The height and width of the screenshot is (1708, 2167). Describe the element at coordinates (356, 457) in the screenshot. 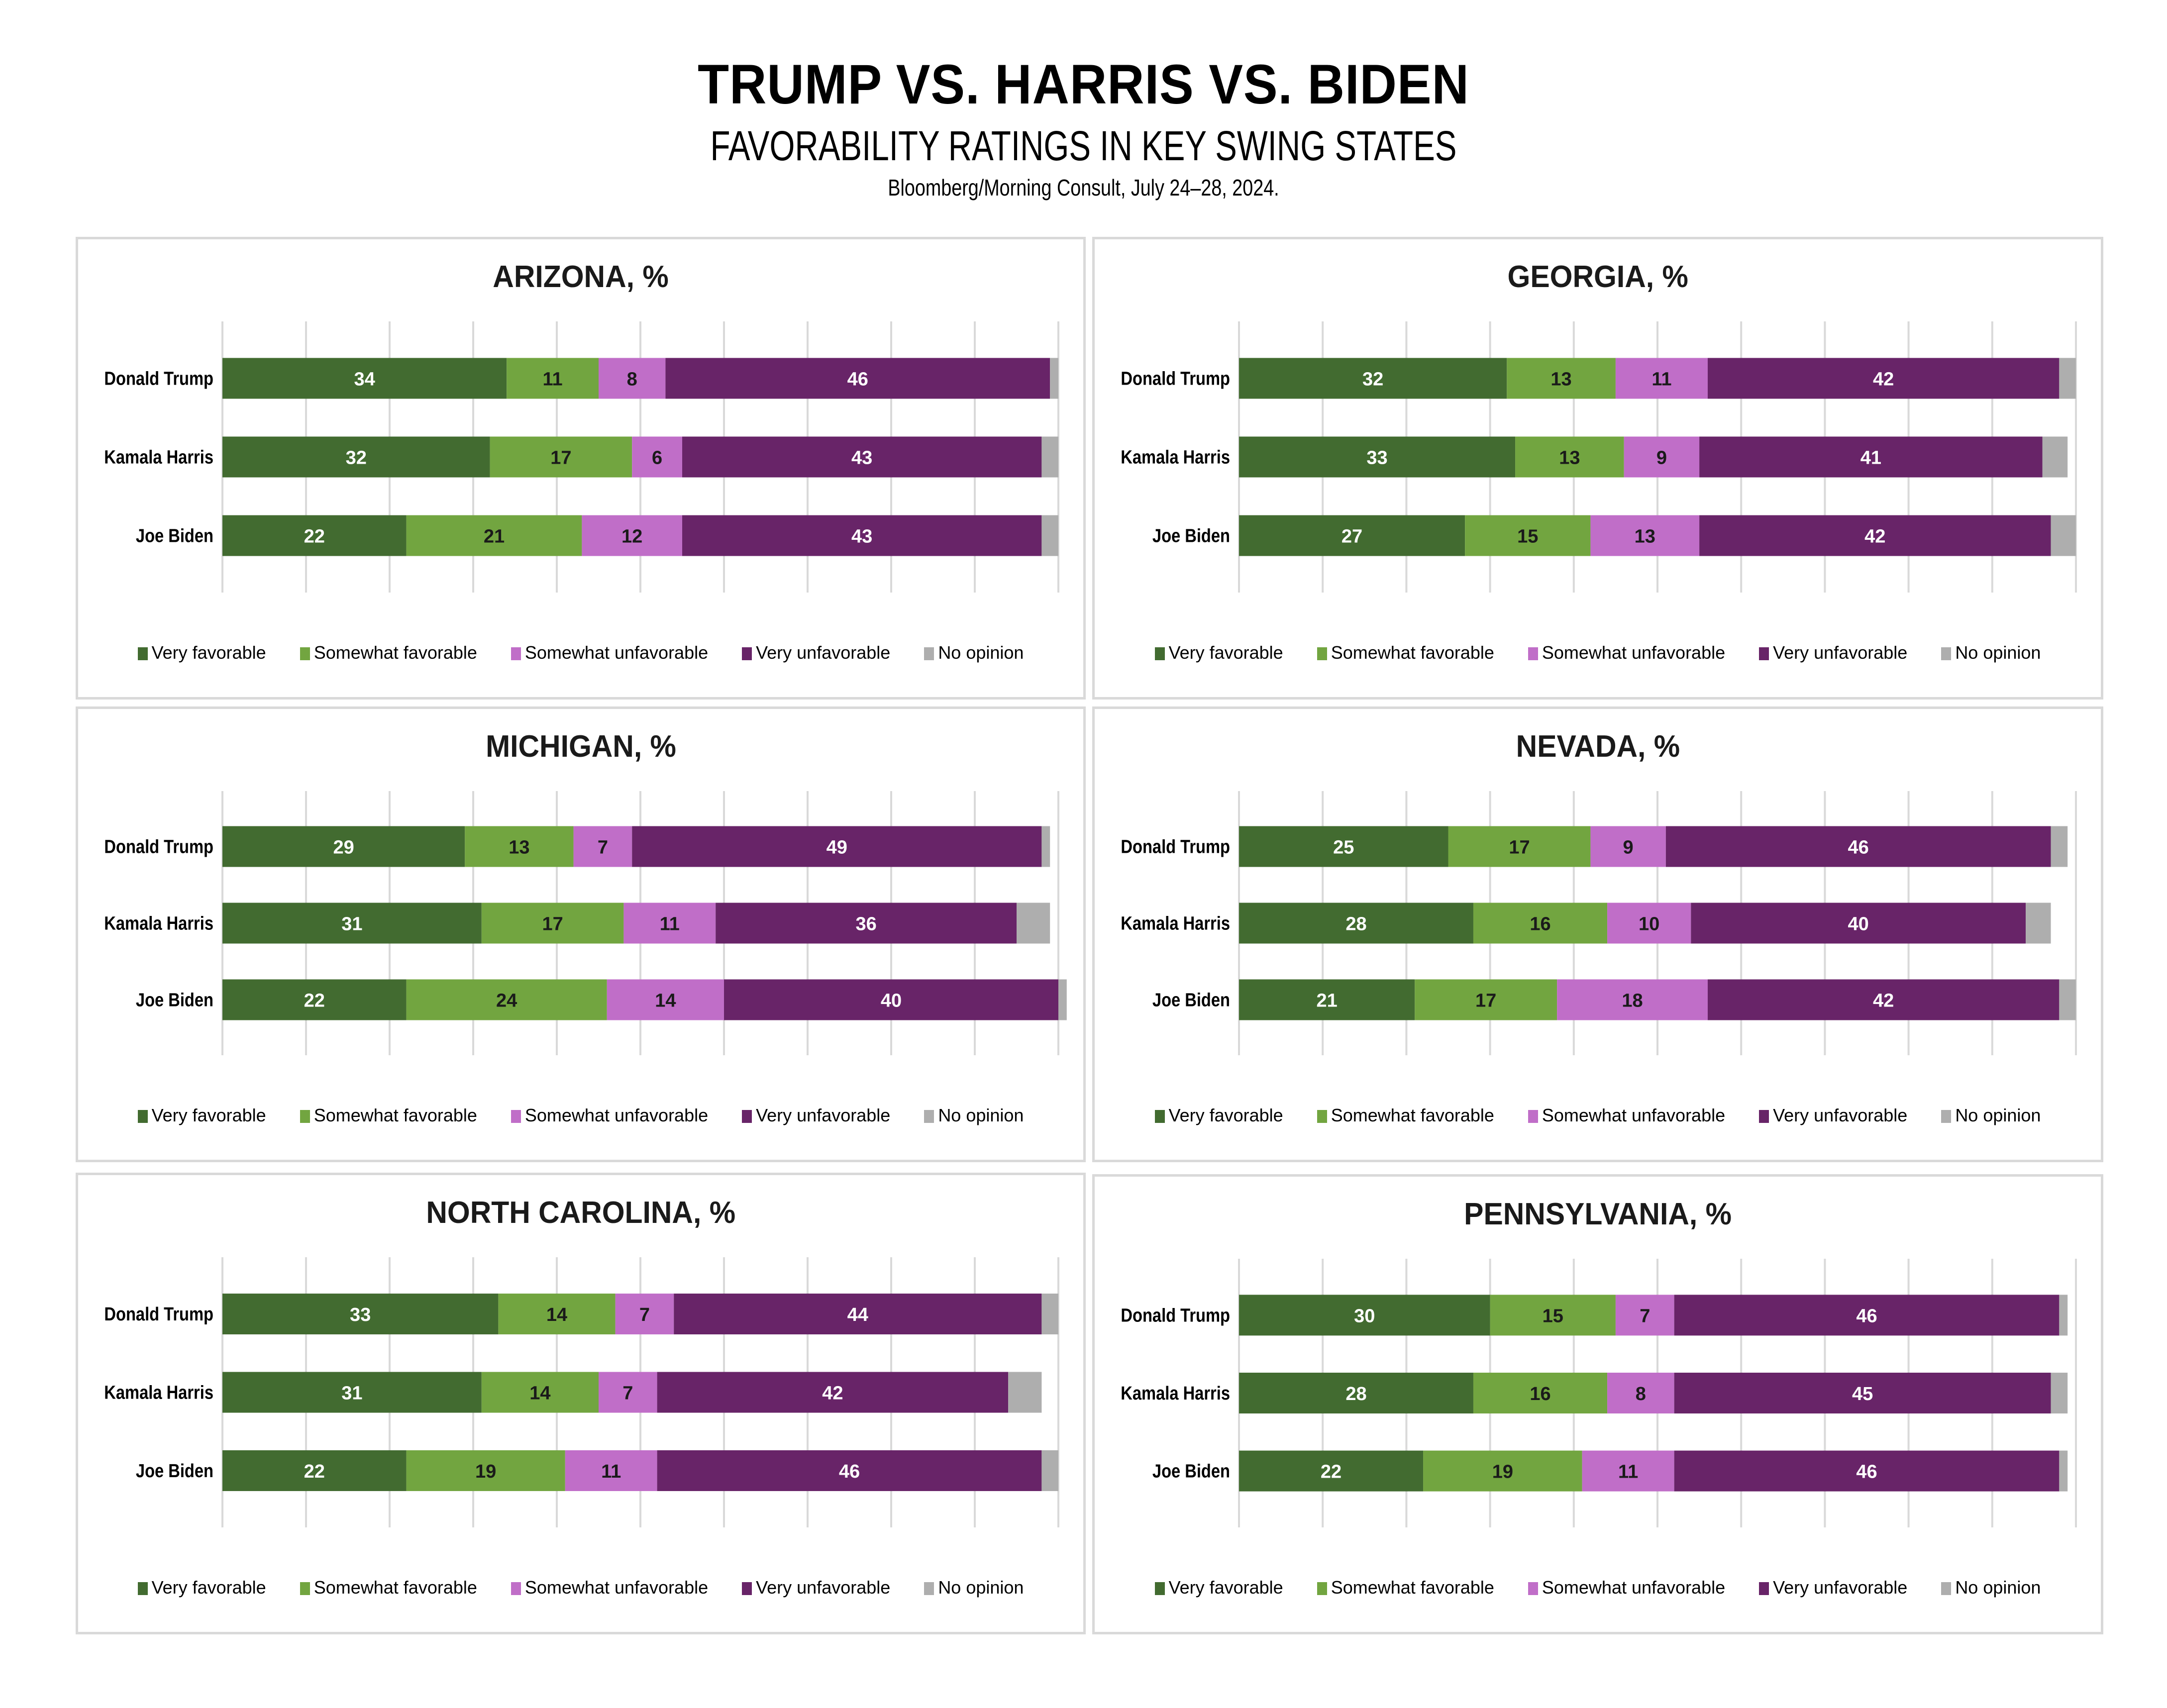

I see `bar-segment-very-favorable-kamala-harris` at that location.